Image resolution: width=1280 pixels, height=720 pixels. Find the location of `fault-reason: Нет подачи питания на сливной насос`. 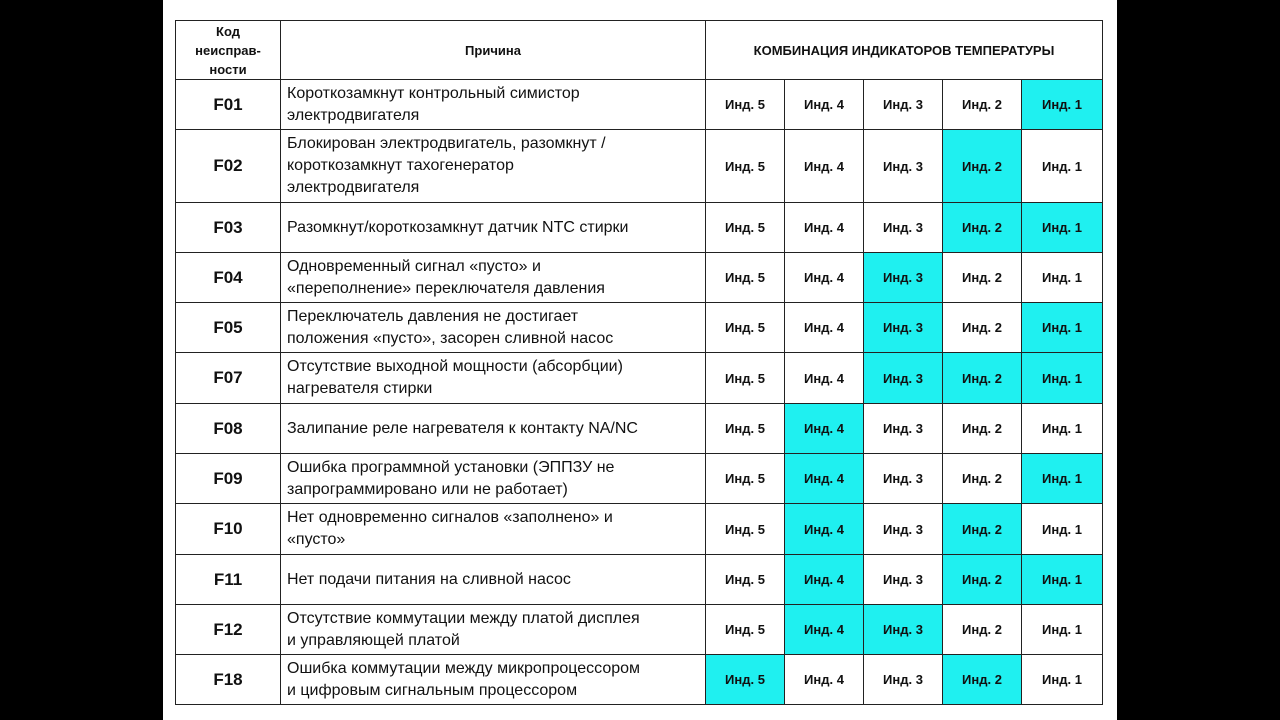

fault-reason: Нет подачи питания на сливной насос is located at coordinates (493, 579).